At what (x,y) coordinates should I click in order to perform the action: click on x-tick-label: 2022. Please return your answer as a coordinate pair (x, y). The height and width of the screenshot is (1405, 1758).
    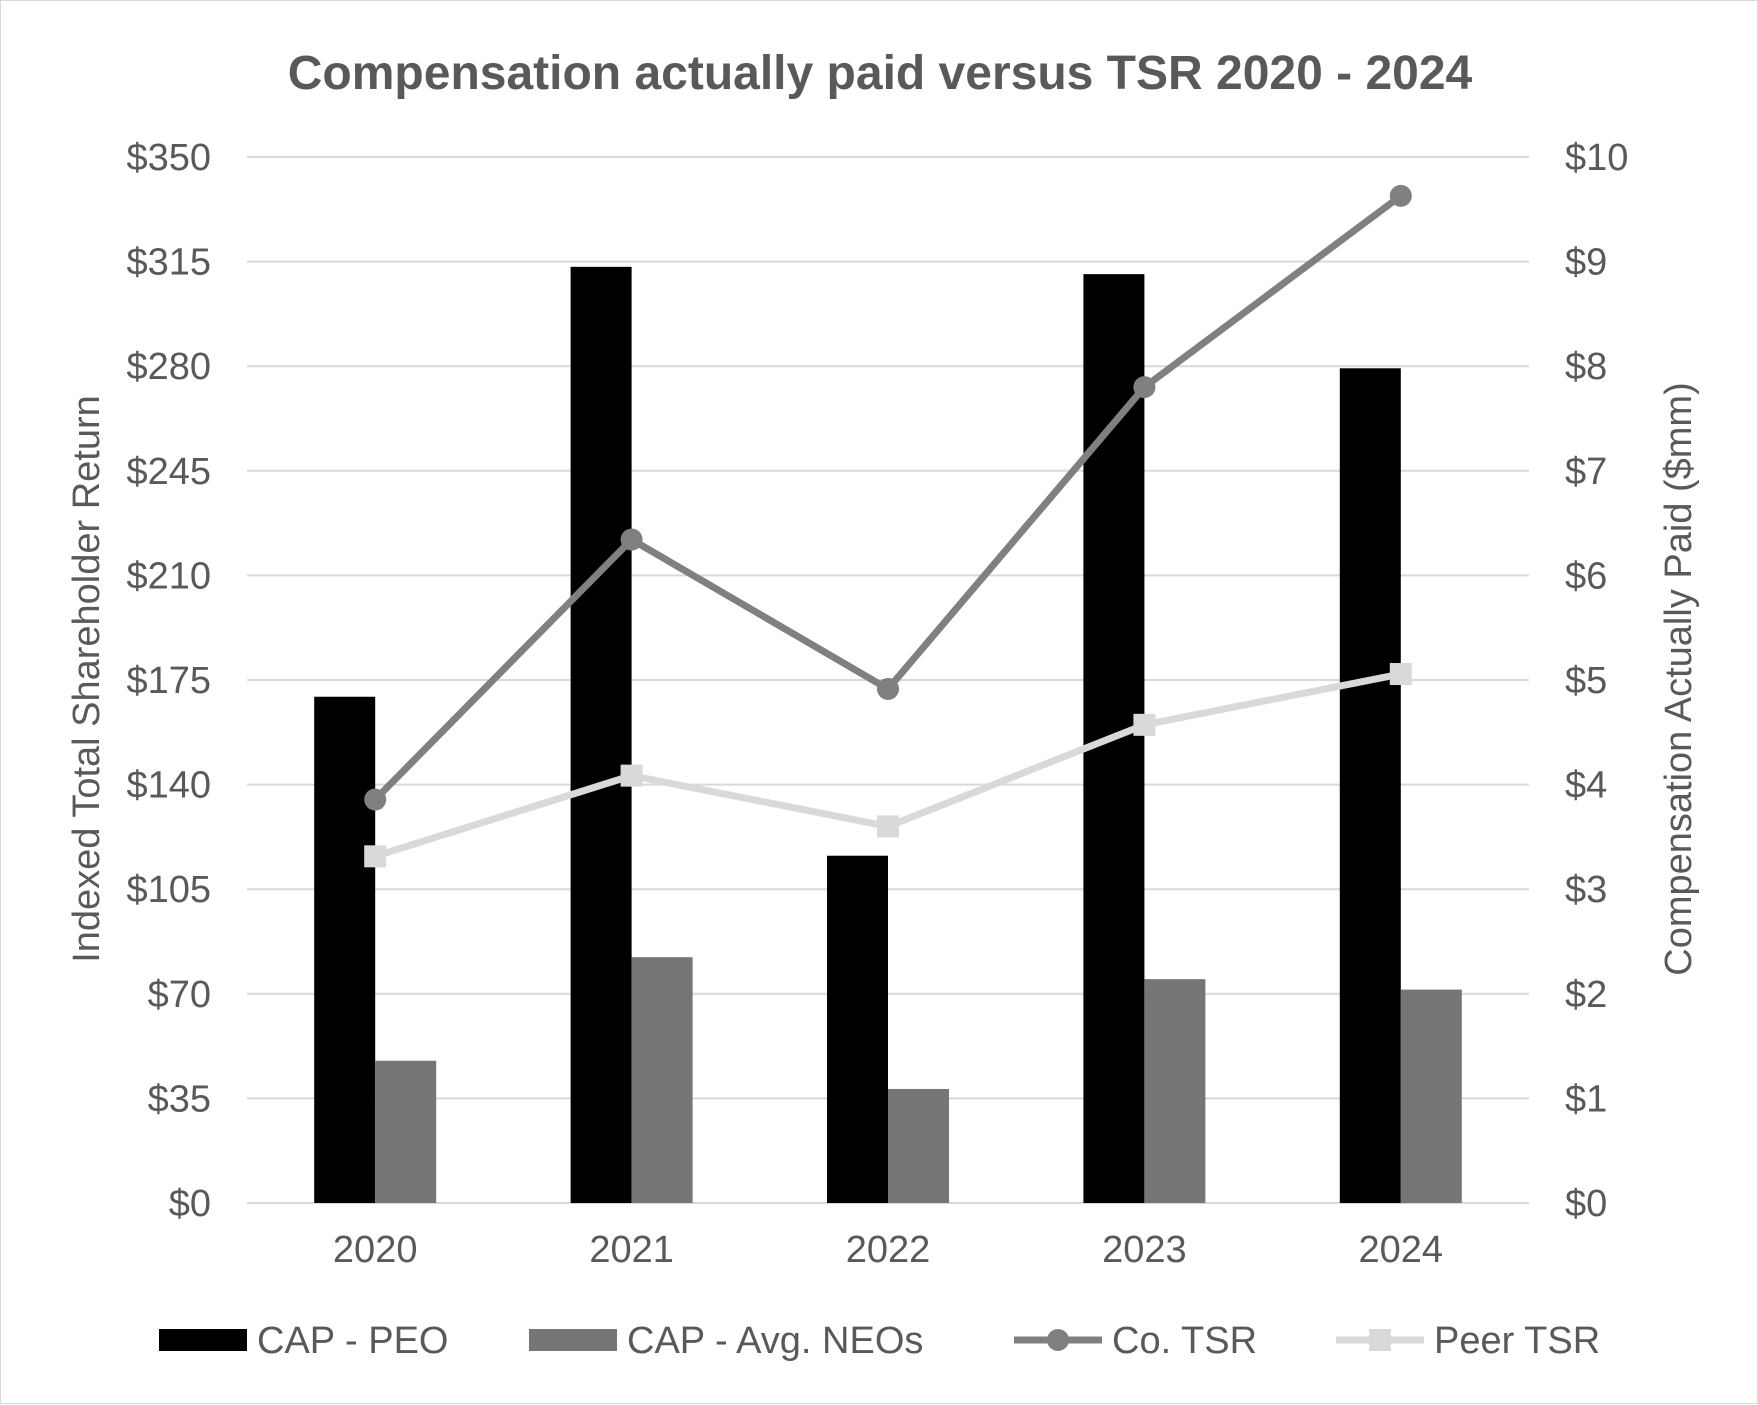
    Looking at the image, I should click on (888, 1250).